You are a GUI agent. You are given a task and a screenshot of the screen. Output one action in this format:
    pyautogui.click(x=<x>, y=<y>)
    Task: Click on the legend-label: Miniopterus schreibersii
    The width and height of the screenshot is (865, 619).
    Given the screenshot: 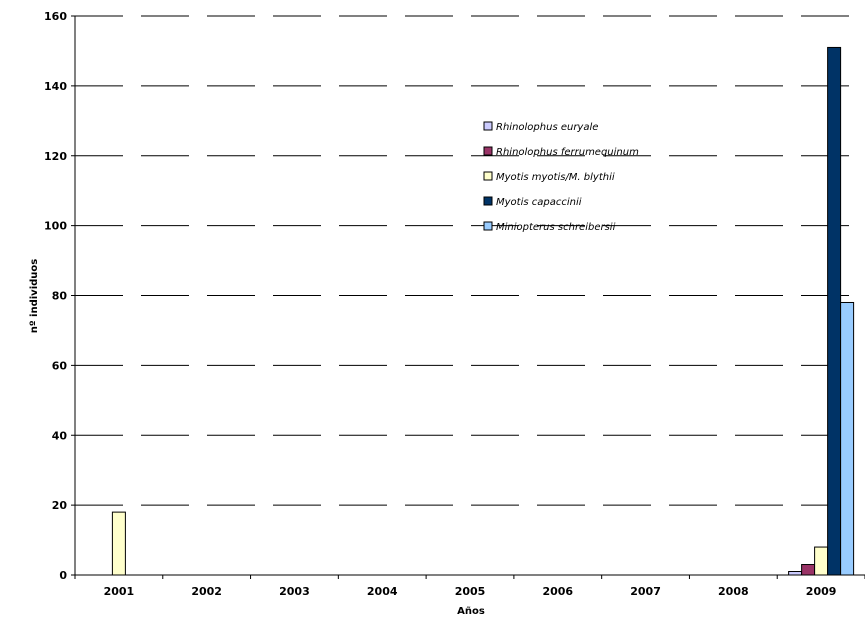 What is the action you would take?
    pyautogui.click(x=556, y=227)
    